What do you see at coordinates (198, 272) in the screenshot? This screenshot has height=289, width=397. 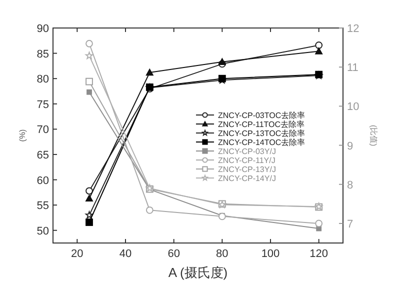 I see `x-axis-title: A (摄氏度)` at bounding box center [198, 272].